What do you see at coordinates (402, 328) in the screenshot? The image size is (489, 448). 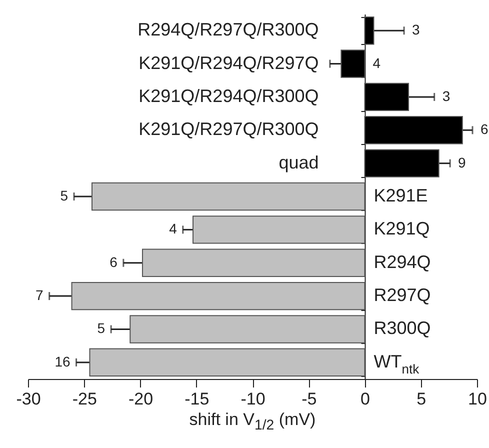 I see `y-tick-label: R300Q` at bounding box center [402, 328].